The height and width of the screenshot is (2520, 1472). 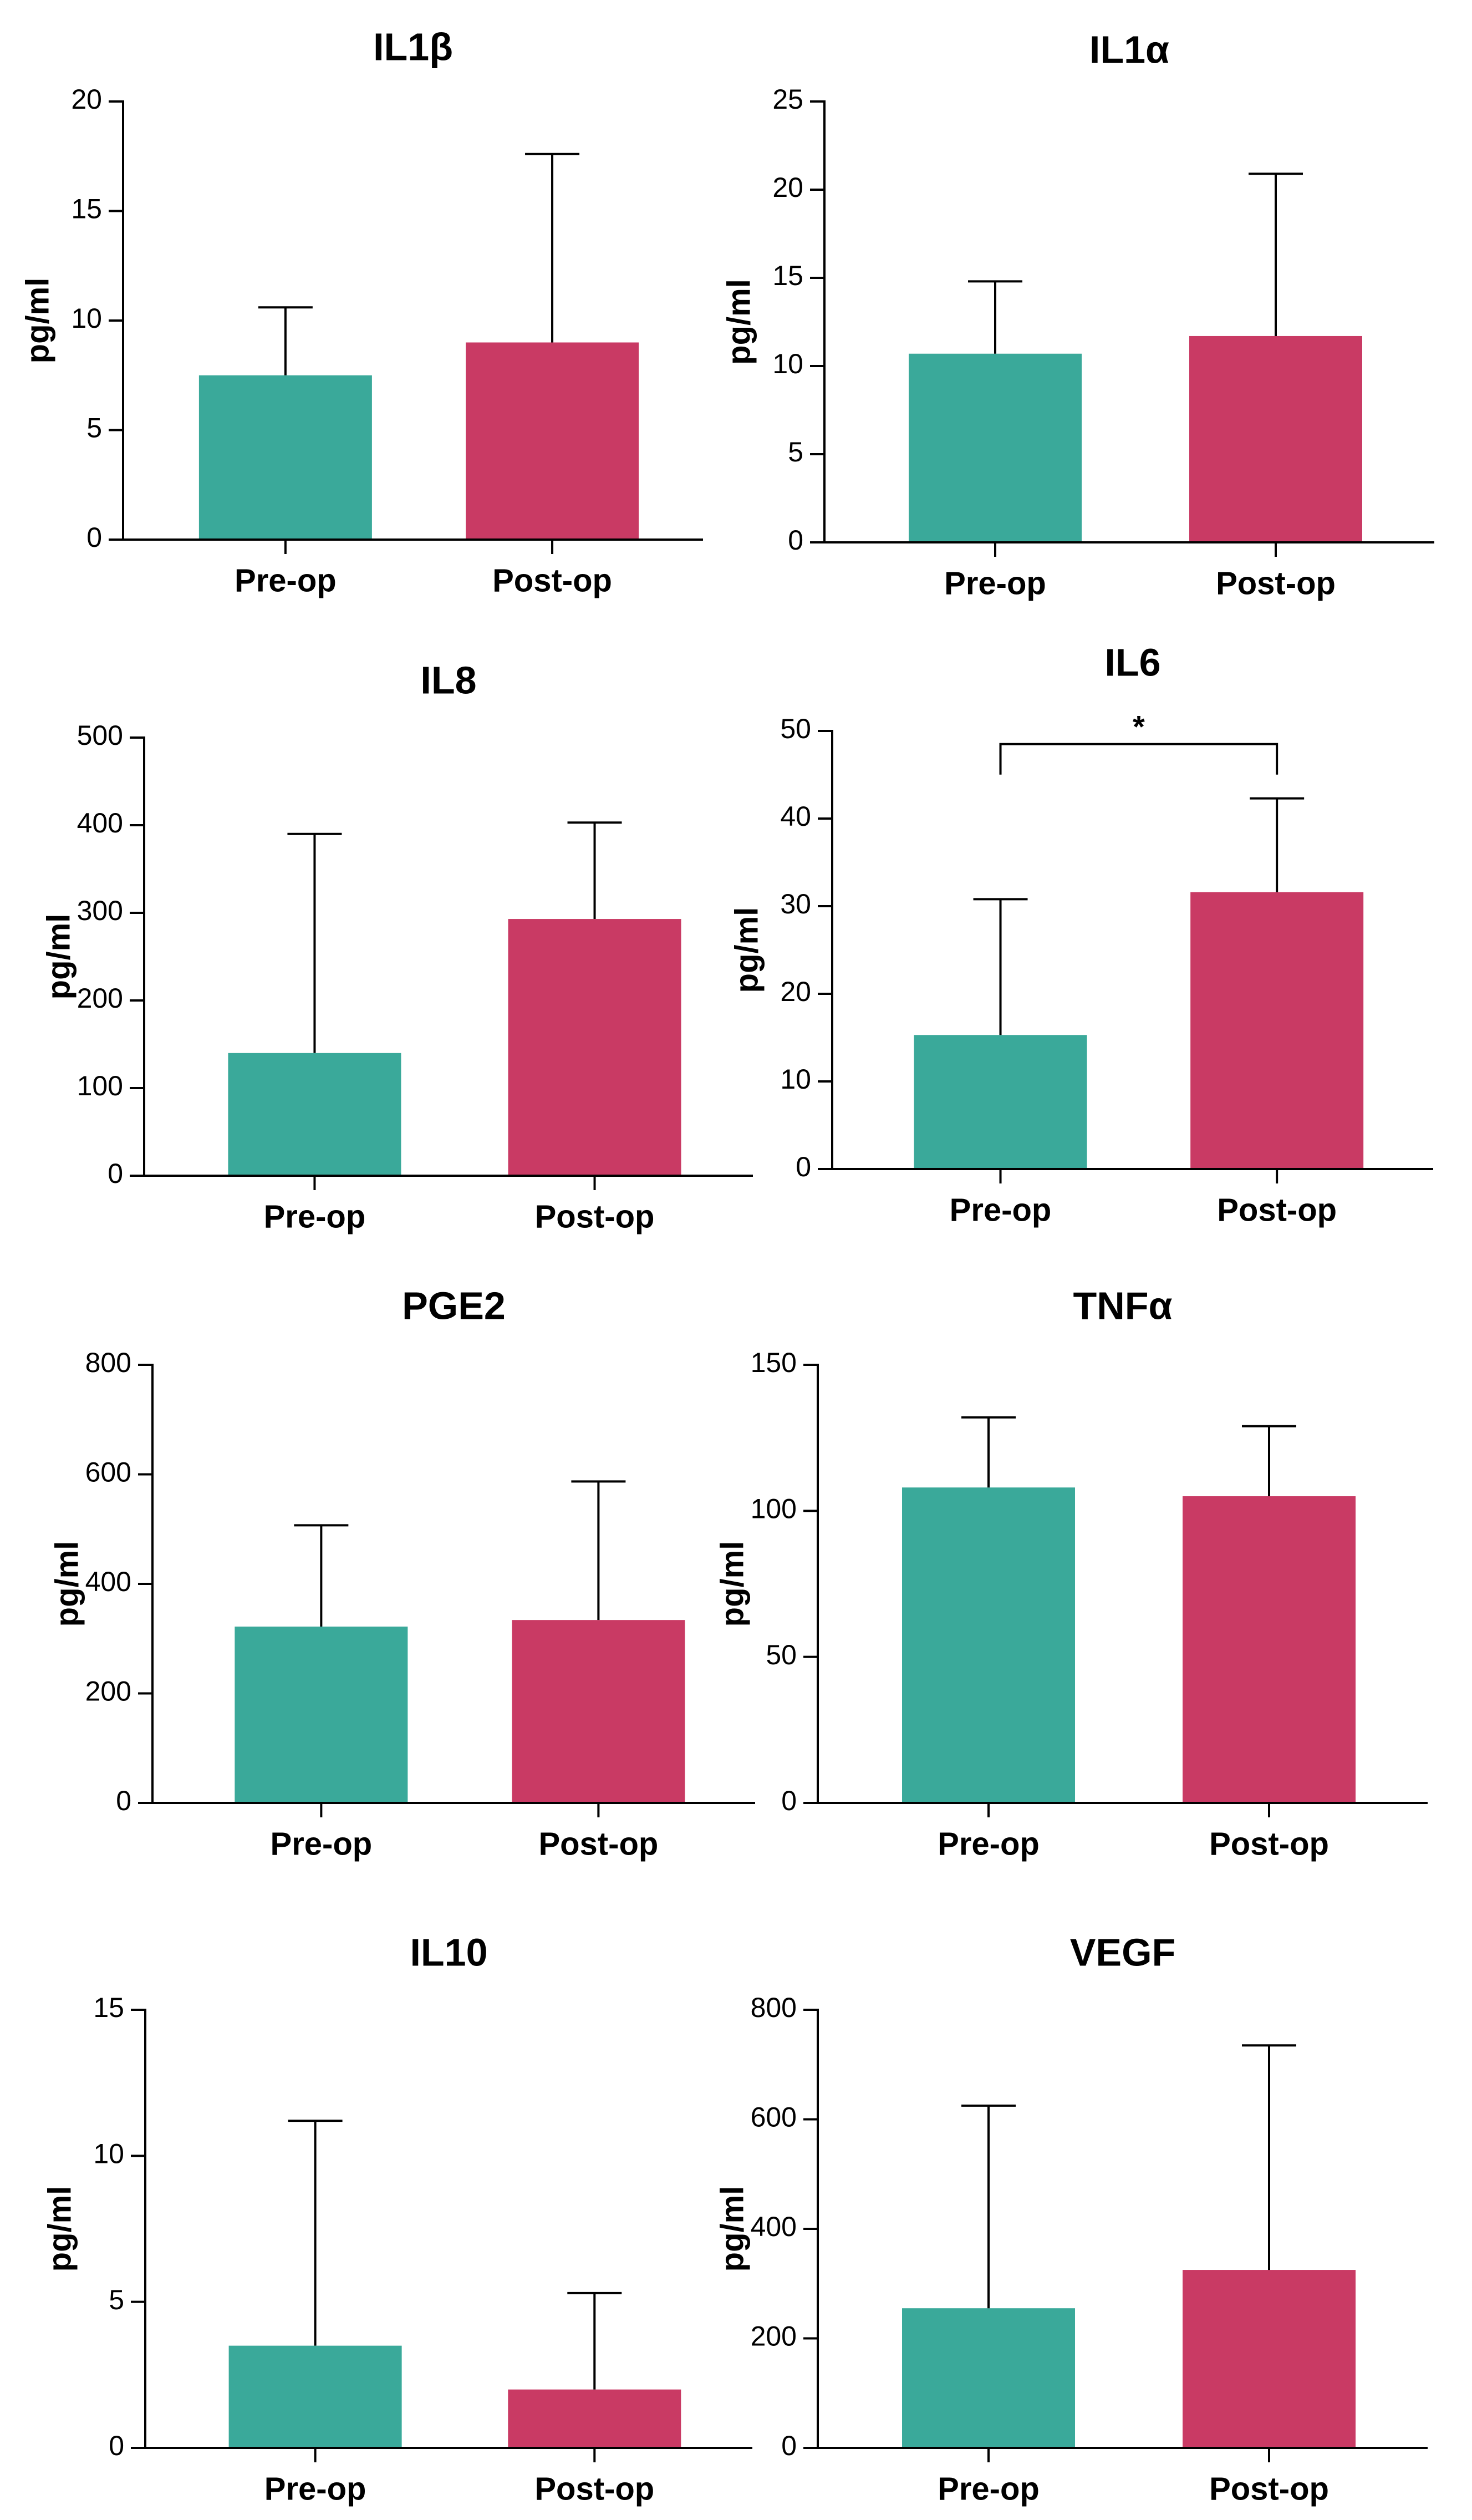 What do you see at coordinates (396, 946) in the screenshot?
I see `chart-panel-2: IL8 pg/ml 0 100 200 300 400 500 Pre-op Post-op` at bounding box center [396, 946].